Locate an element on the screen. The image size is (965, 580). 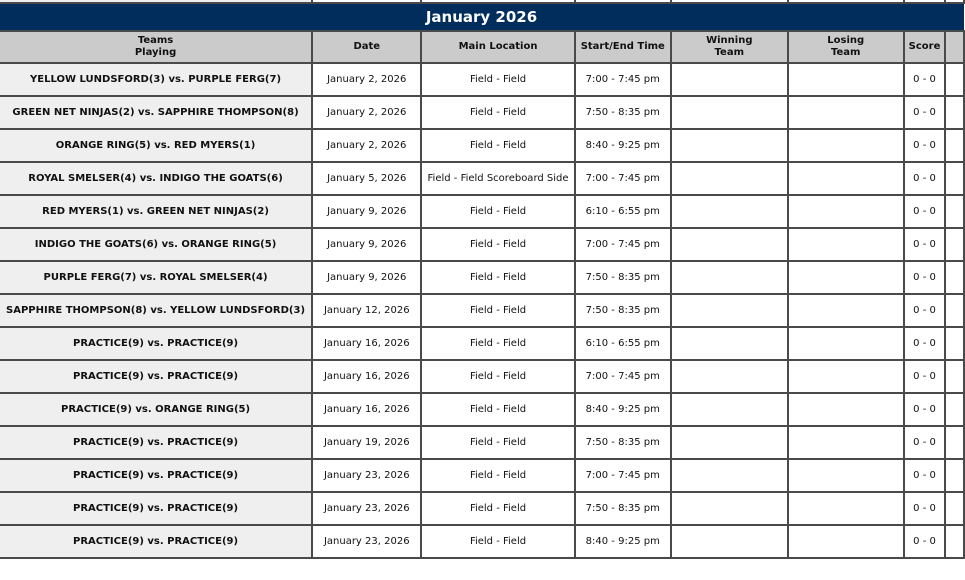
teams-playing-cell: PRACTICE(9) vs. ORANGE RING(5) is located at coordinates (157, 409).